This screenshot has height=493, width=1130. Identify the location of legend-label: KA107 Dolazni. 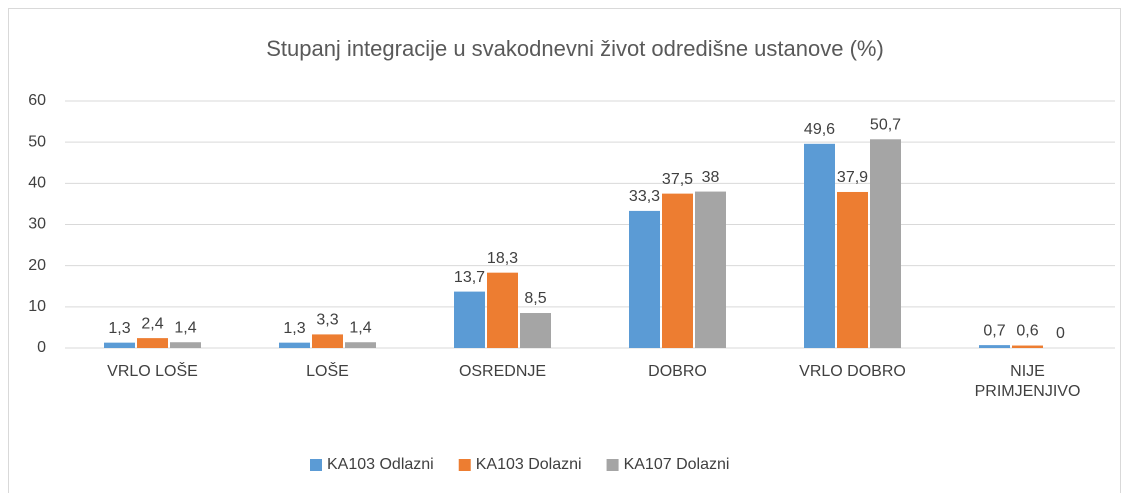
(677, 464).